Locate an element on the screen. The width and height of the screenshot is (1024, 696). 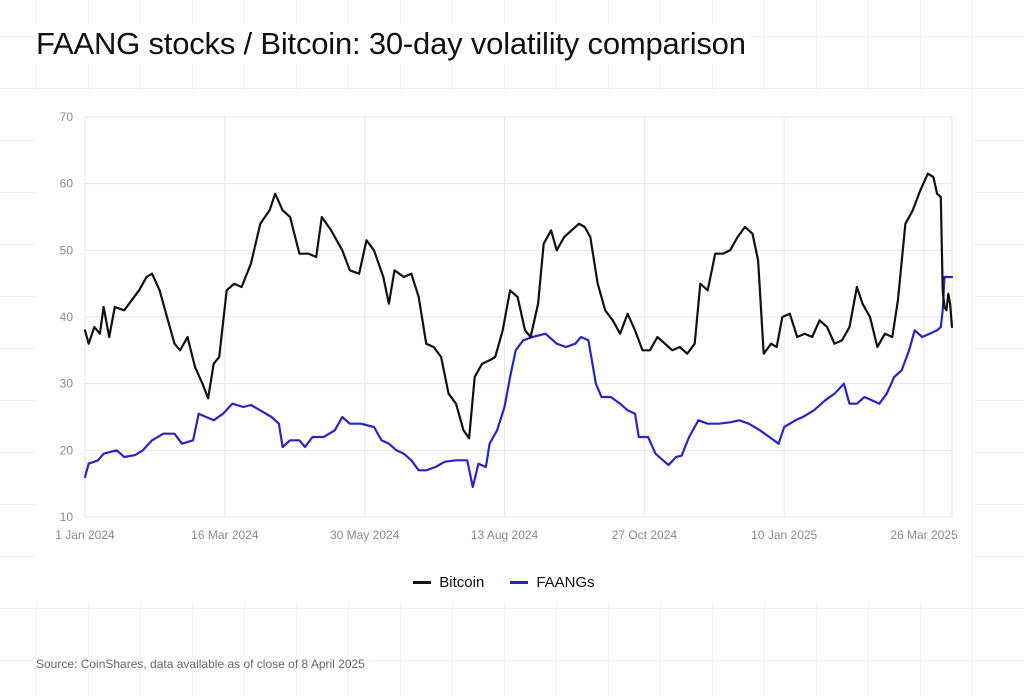
x-tick-label: 1 Jan 2024 is located at coordinates (85, 535).